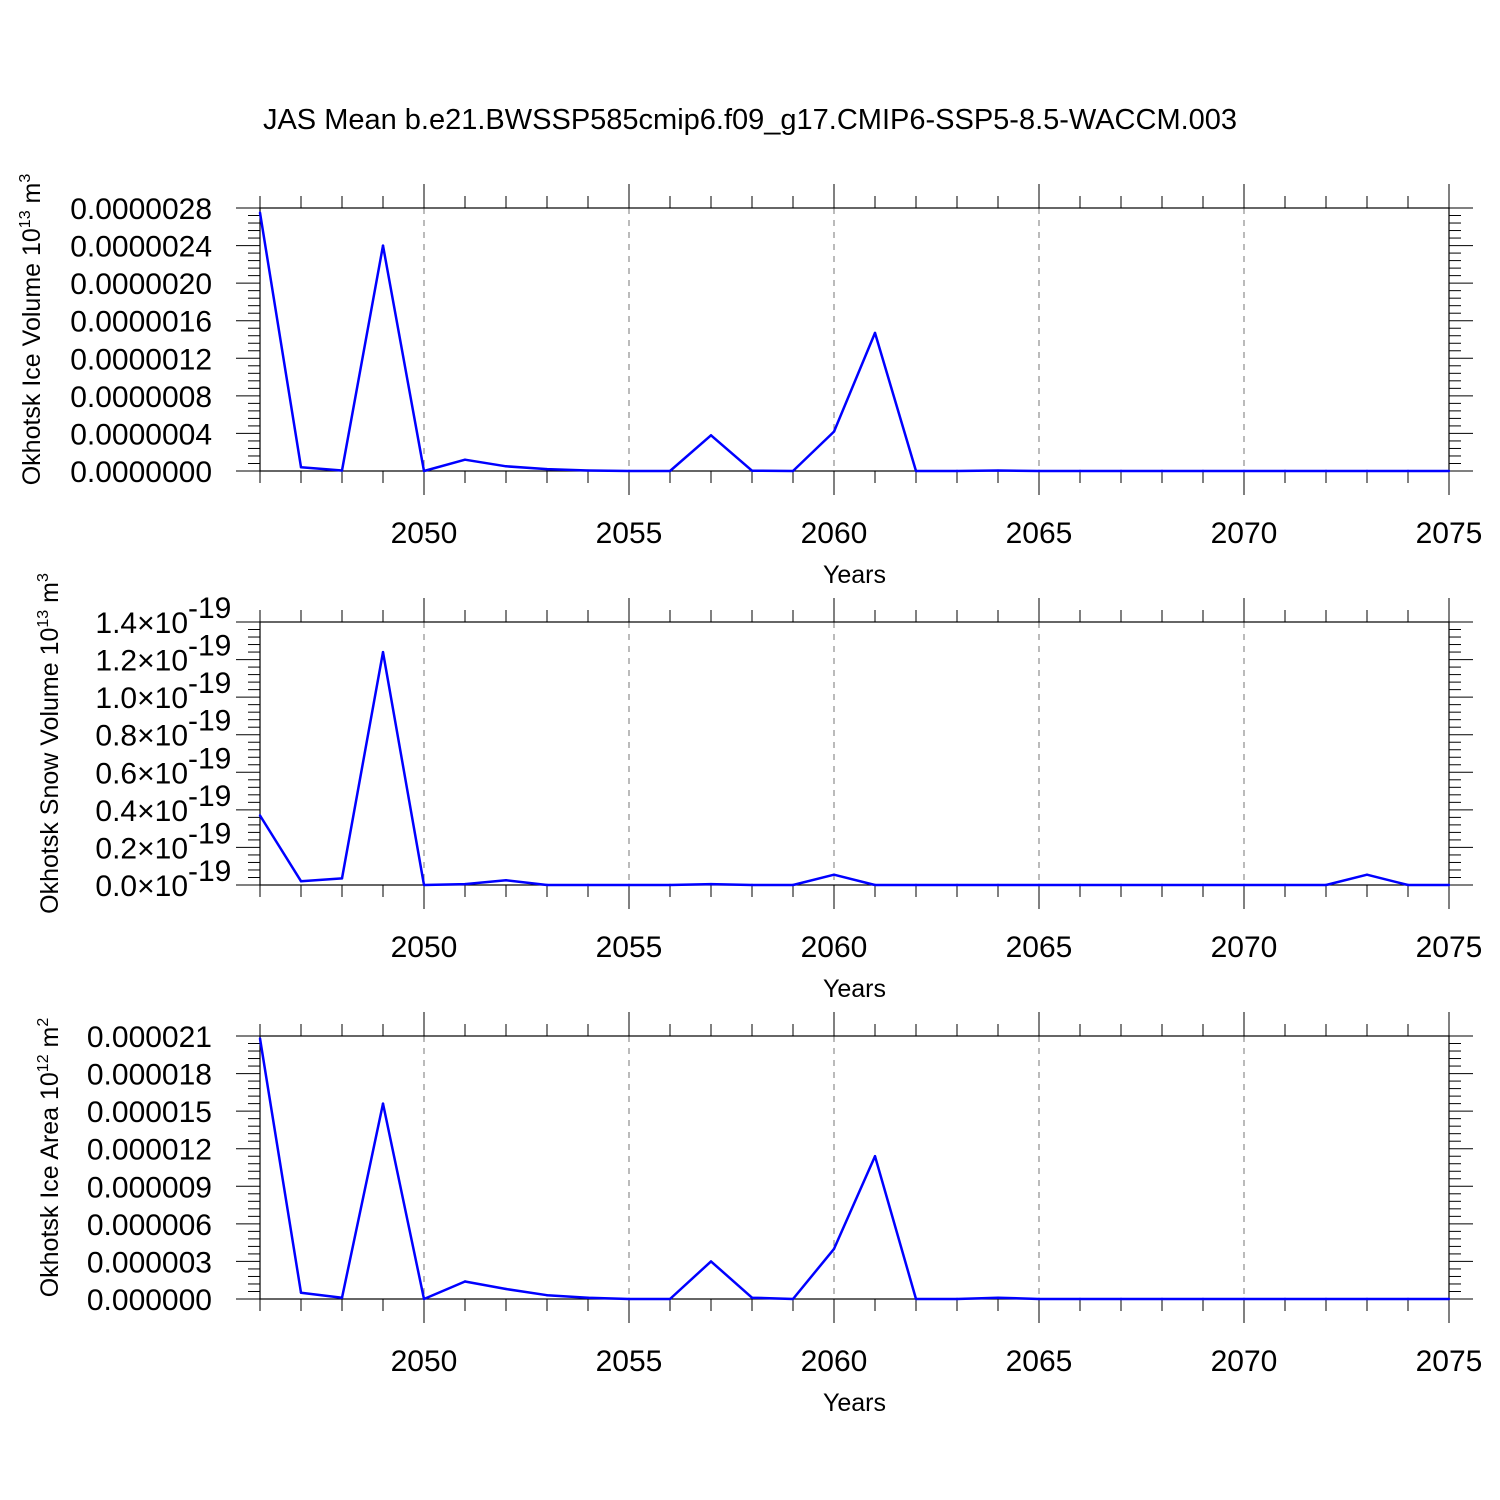 The width and height of the screenshot is (1500, 1500). Describe the element at coordinates (50, 1184) in the screenshot. I see `y-axis-title-text: Okhotsk Ice Area 10` at that location.